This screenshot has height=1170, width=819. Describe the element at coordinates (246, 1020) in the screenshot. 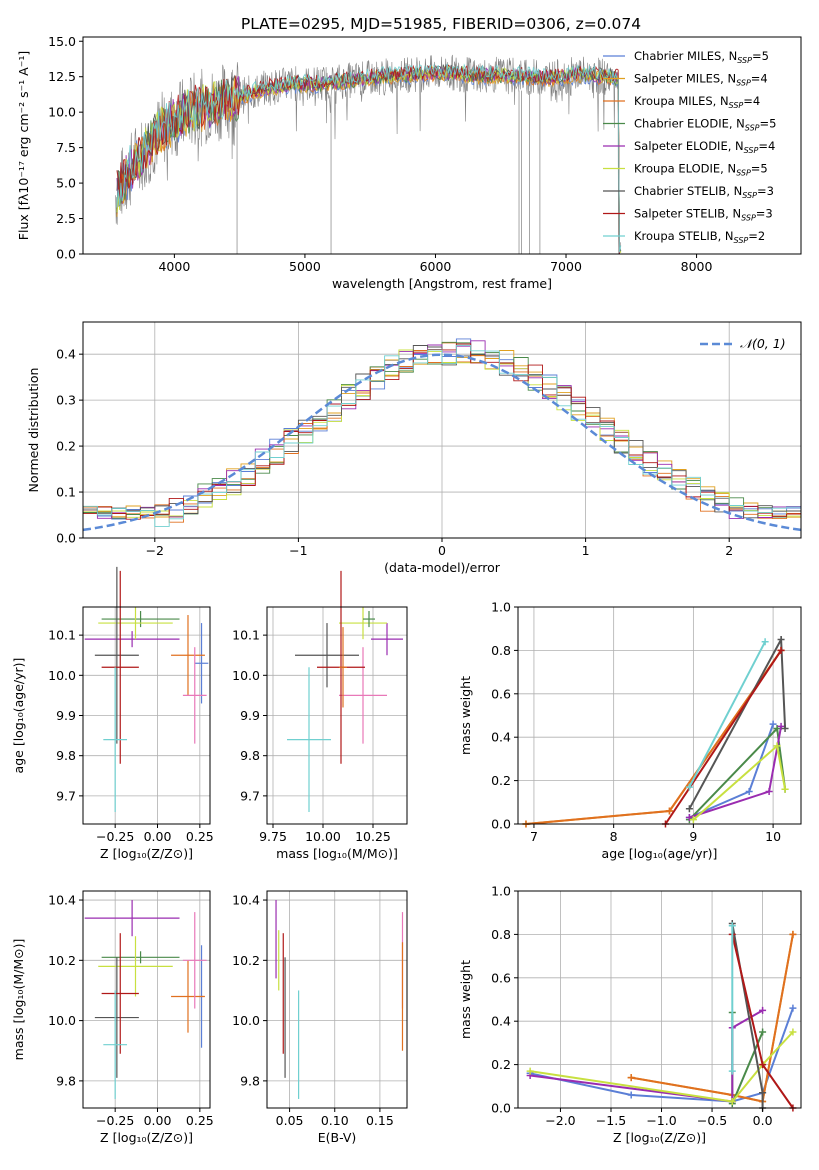

I see `mass-vs-EBV-y-tick-label: 10.0` at that location.